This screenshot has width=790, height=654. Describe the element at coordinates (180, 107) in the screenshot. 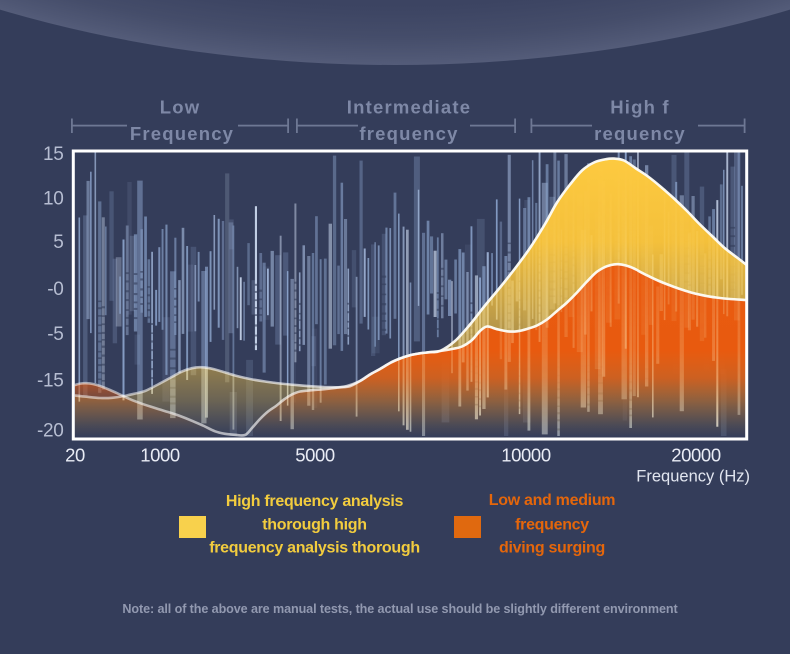

I see `svg-text: Low` at that location.